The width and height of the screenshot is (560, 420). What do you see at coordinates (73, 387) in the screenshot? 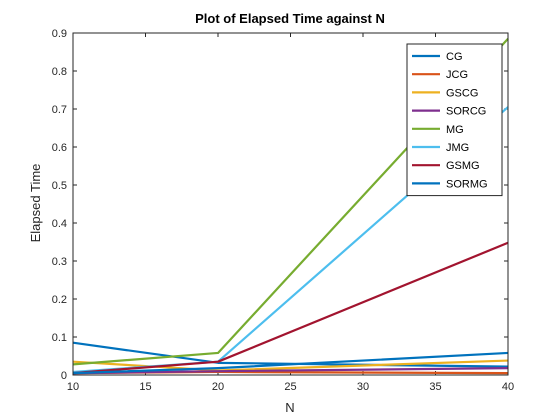
I see `x-tick-label: 10` at bounding box center [73, 387].